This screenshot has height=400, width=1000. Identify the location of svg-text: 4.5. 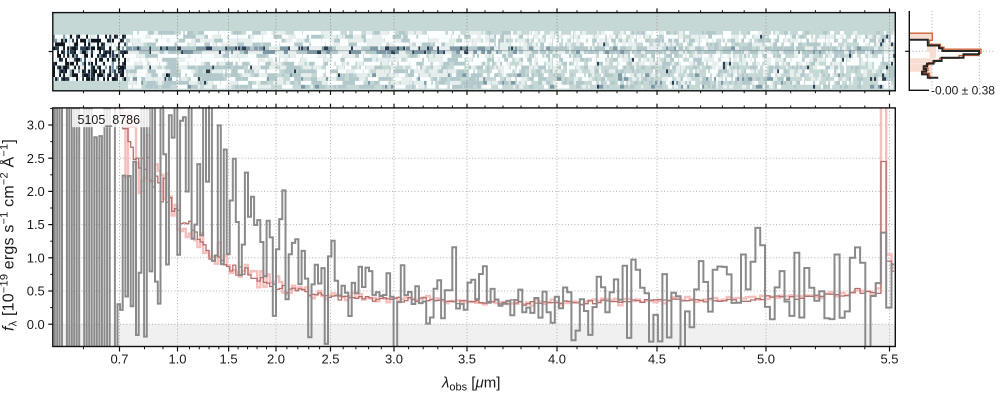
(657, 359).